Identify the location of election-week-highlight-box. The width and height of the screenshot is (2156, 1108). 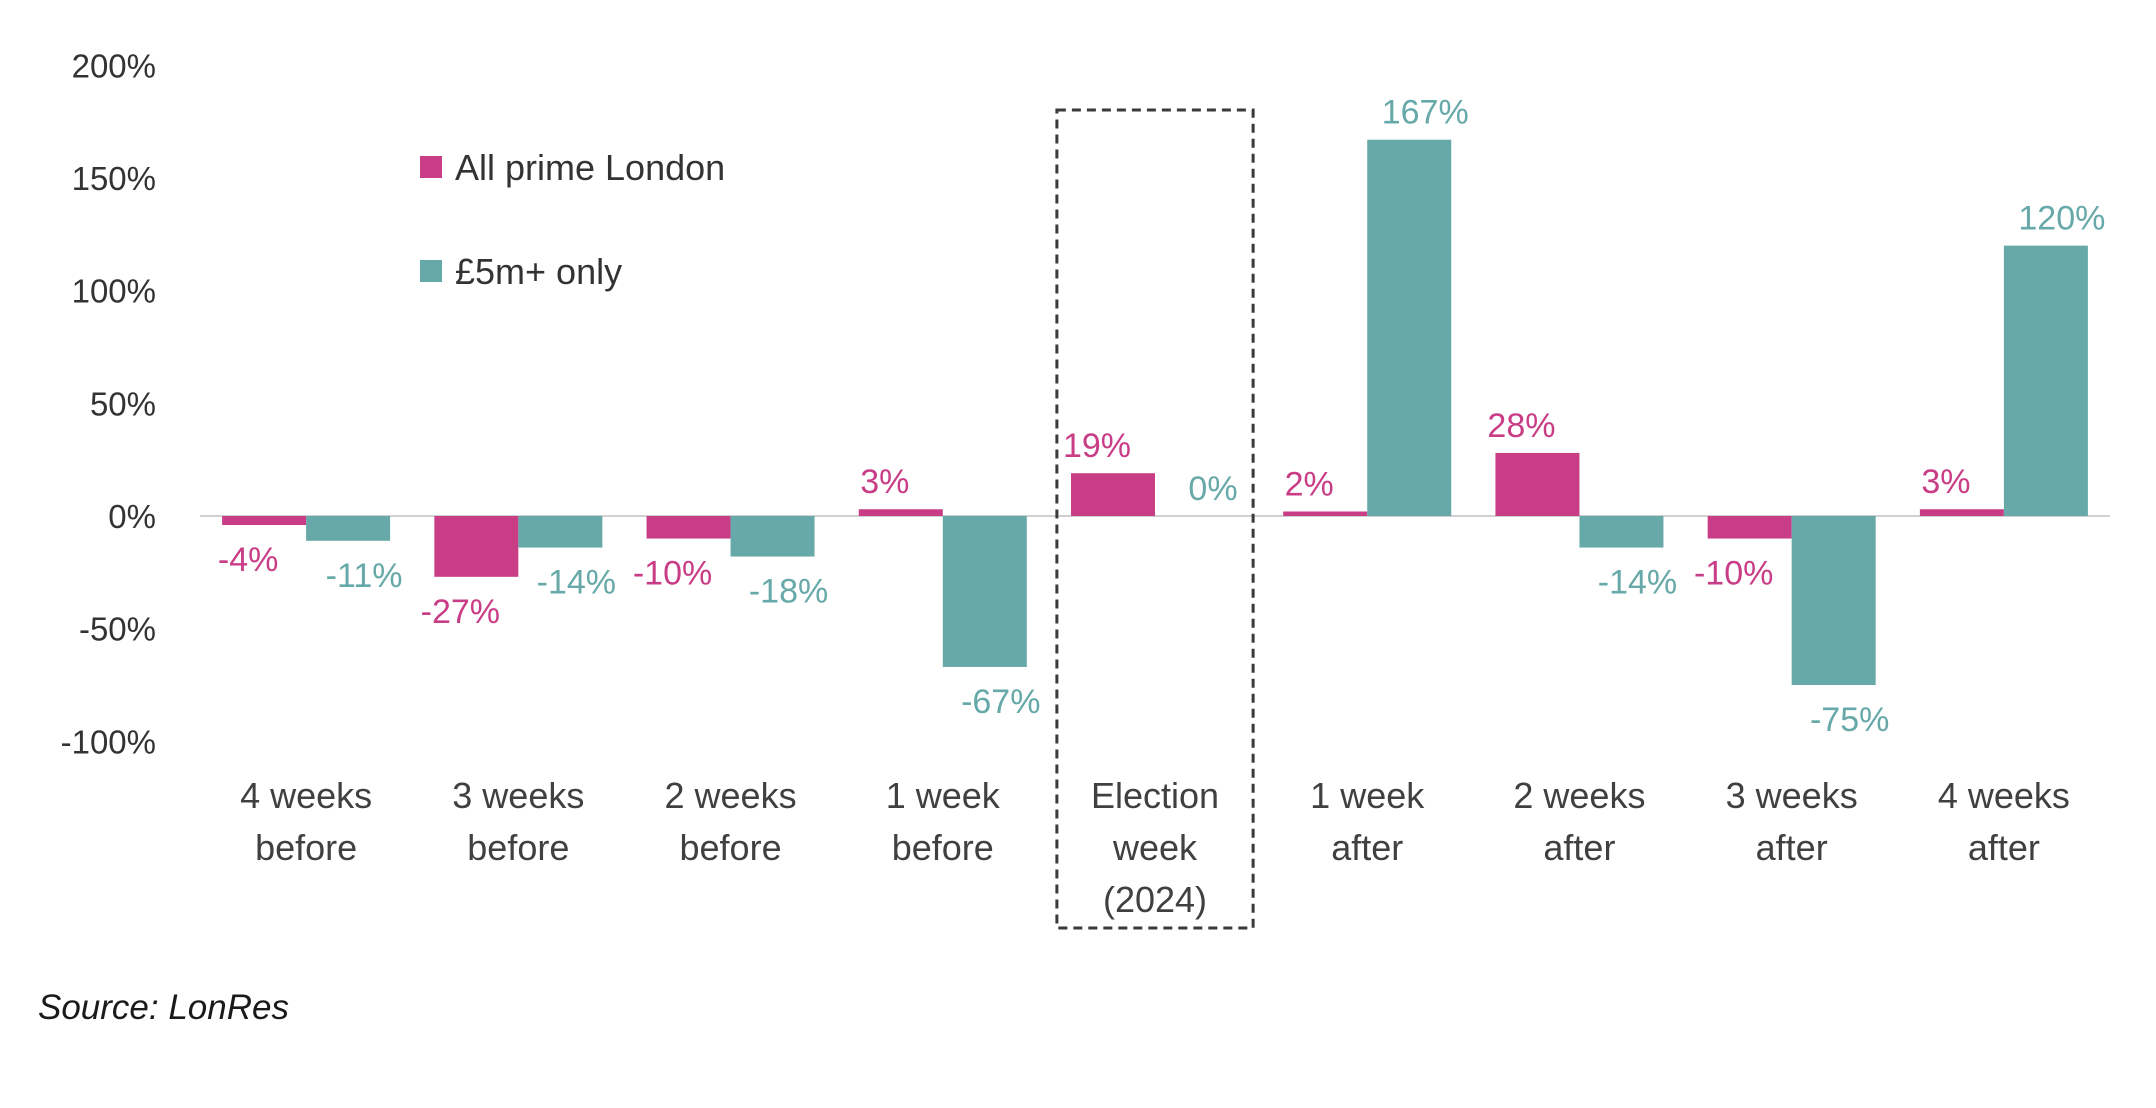
(1155, 519).